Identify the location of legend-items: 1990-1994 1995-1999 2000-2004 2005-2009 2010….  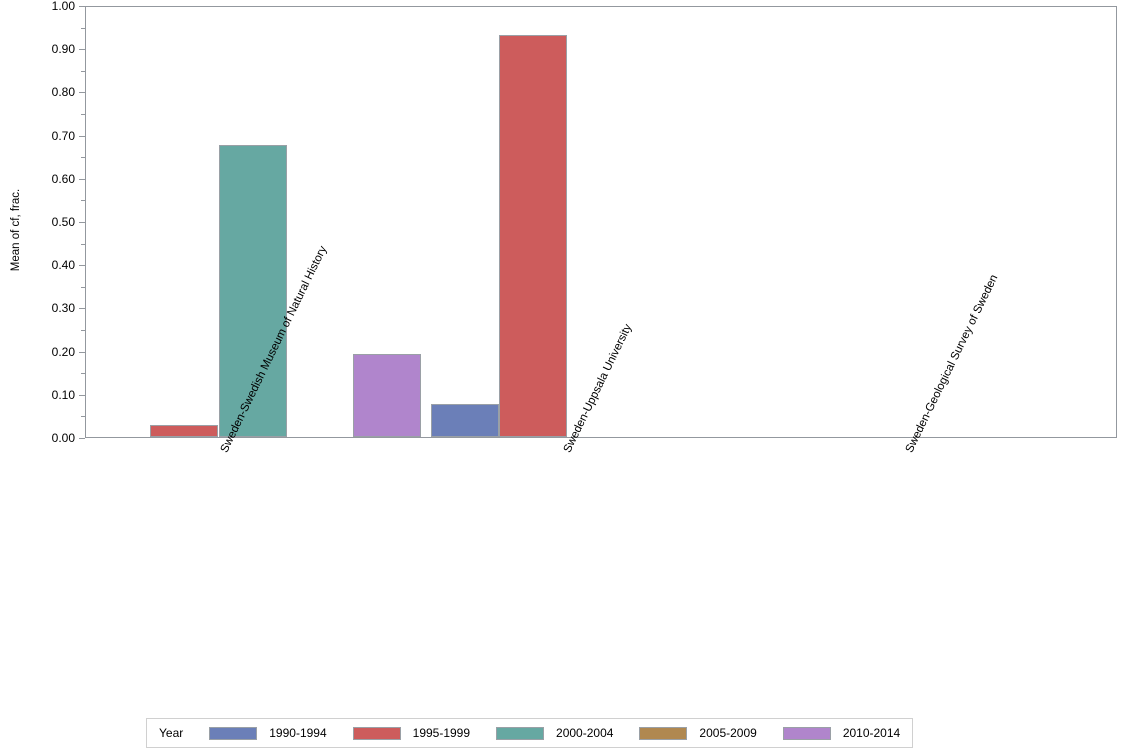
(554, 733).